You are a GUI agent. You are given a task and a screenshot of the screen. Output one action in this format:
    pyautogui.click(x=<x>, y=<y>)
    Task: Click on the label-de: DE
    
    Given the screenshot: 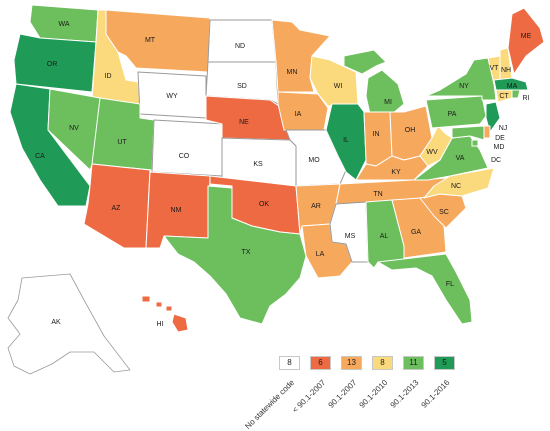 What is the action you would take?
    pyautogui.click(x=500, y=138)
    